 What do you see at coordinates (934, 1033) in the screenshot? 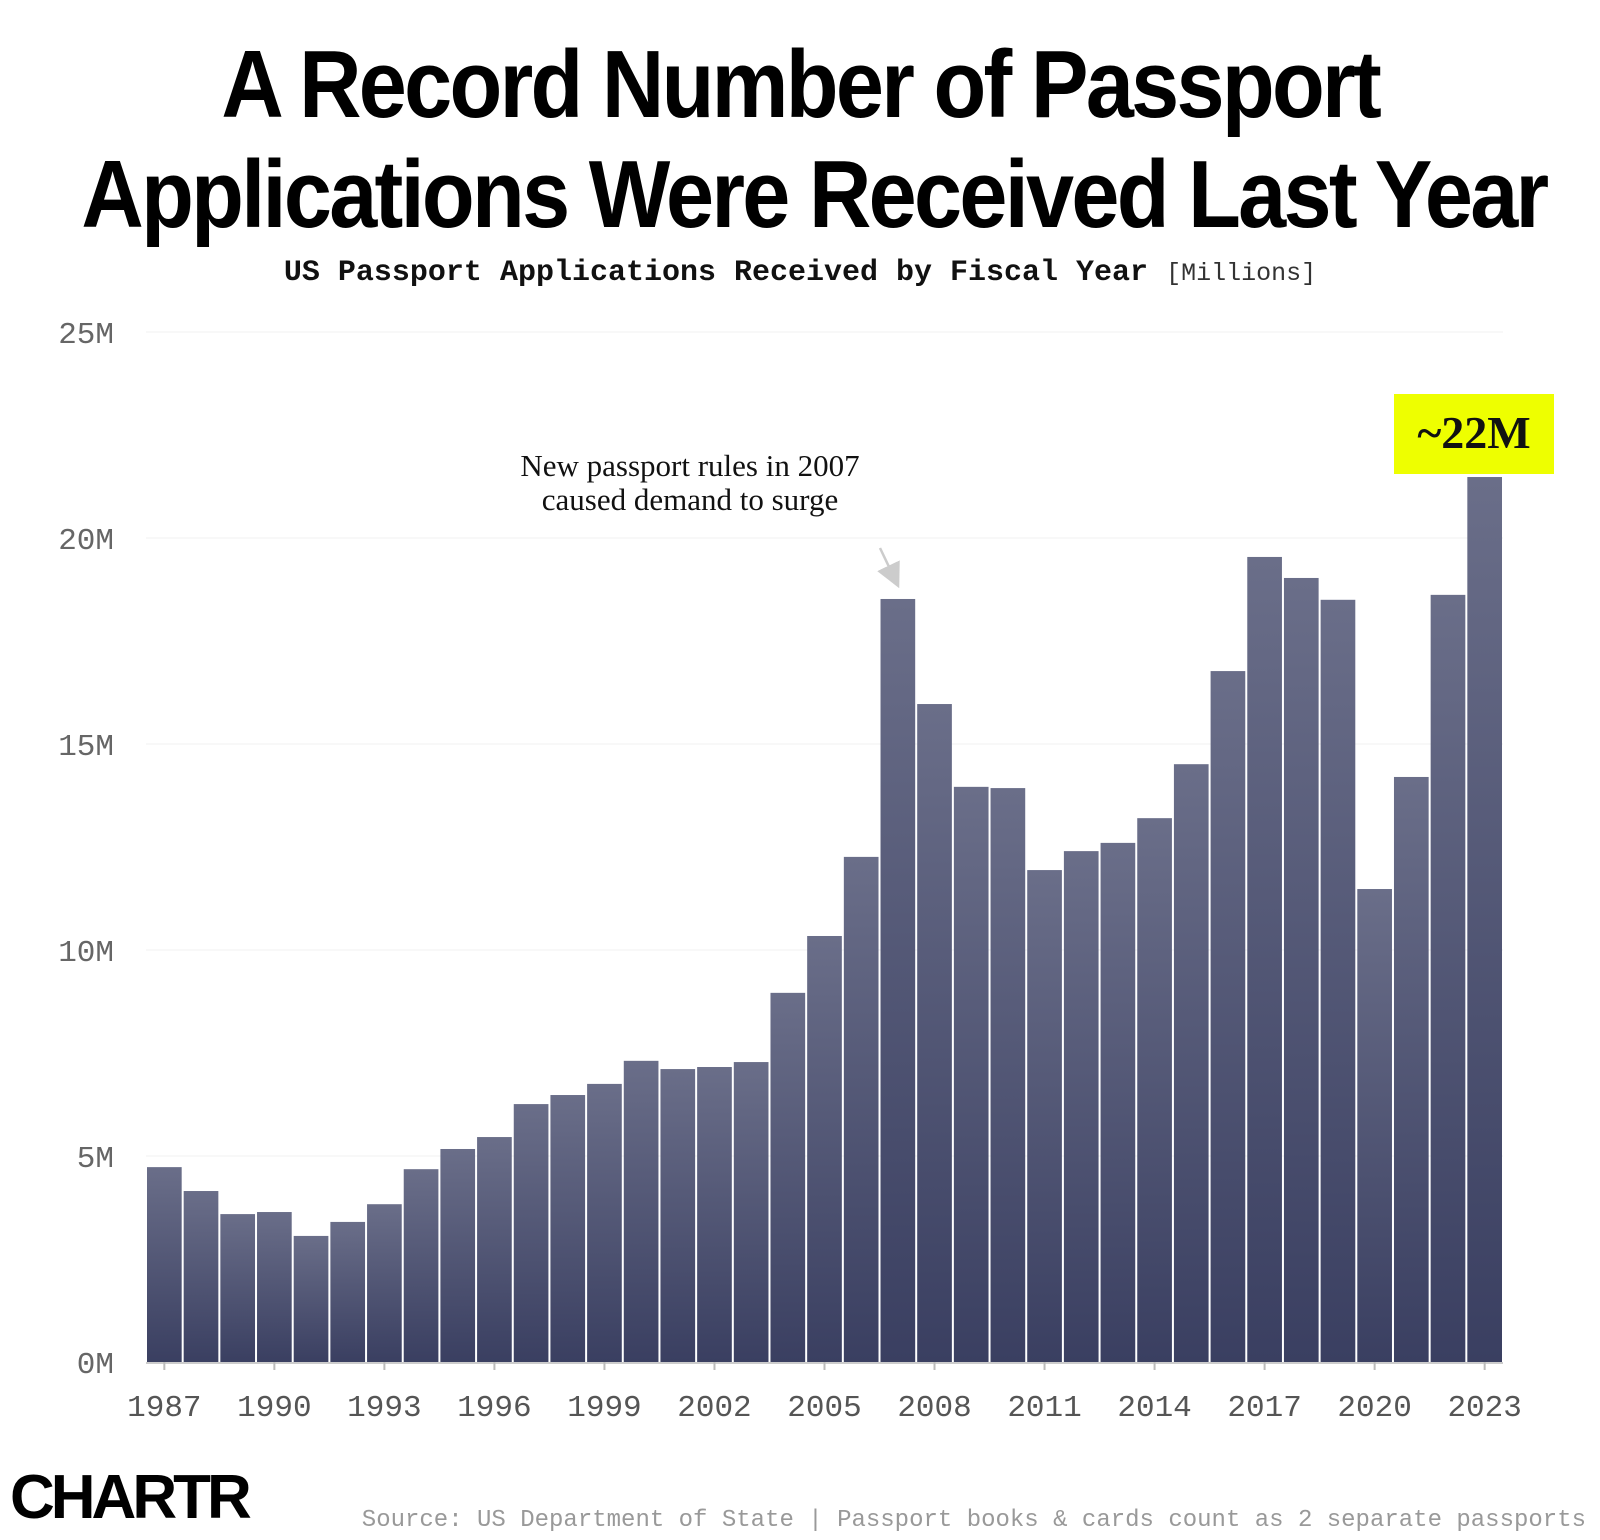
I see `bar-2008` at bounding box center [934, 1033].